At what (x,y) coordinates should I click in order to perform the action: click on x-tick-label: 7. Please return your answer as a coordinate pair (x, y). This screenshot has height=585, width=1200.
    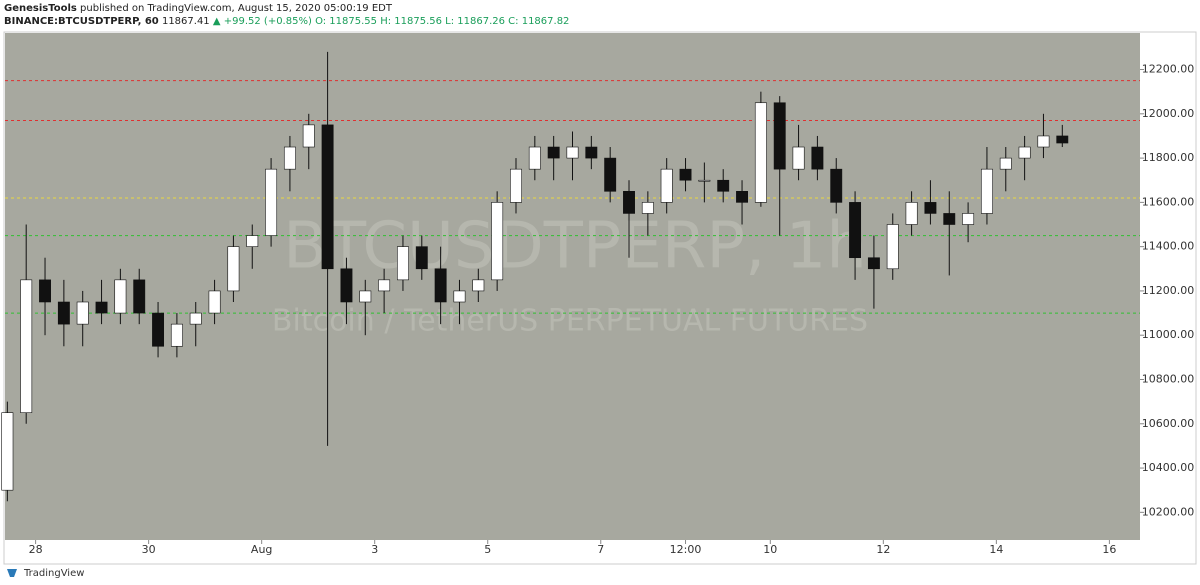
    Looking at the image, I should click on (600, 549).